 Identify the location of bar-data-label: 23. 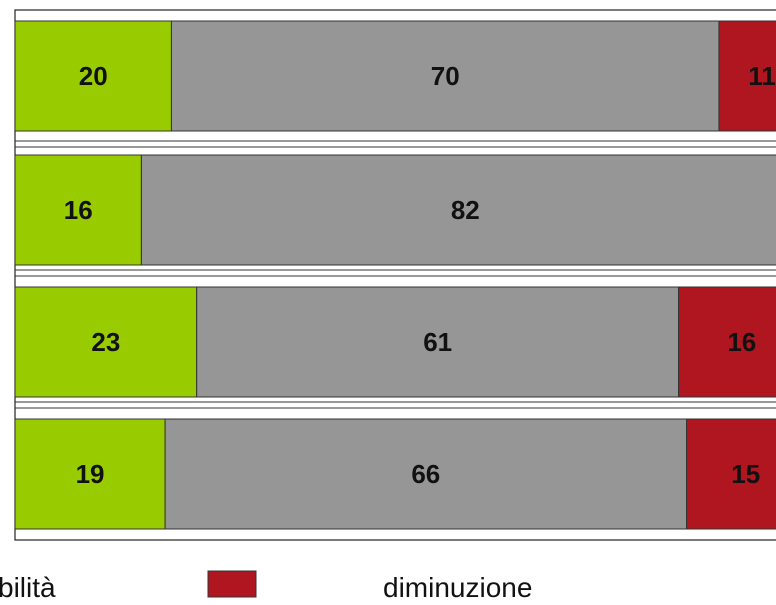
(105, 342).